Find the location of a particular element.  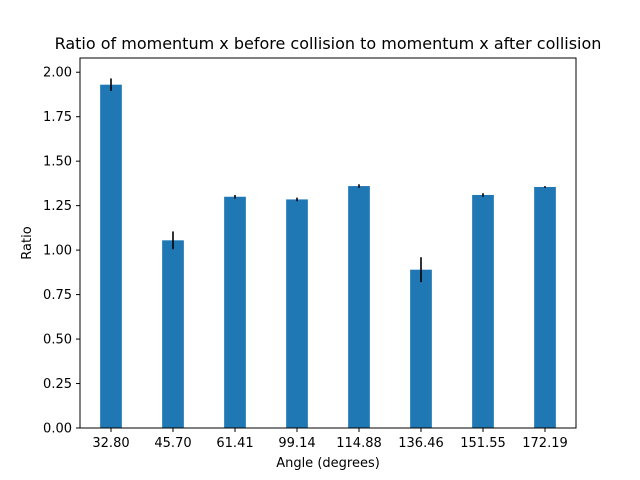

x-tick-label: 99.14 is located at coordinates (296, 443).